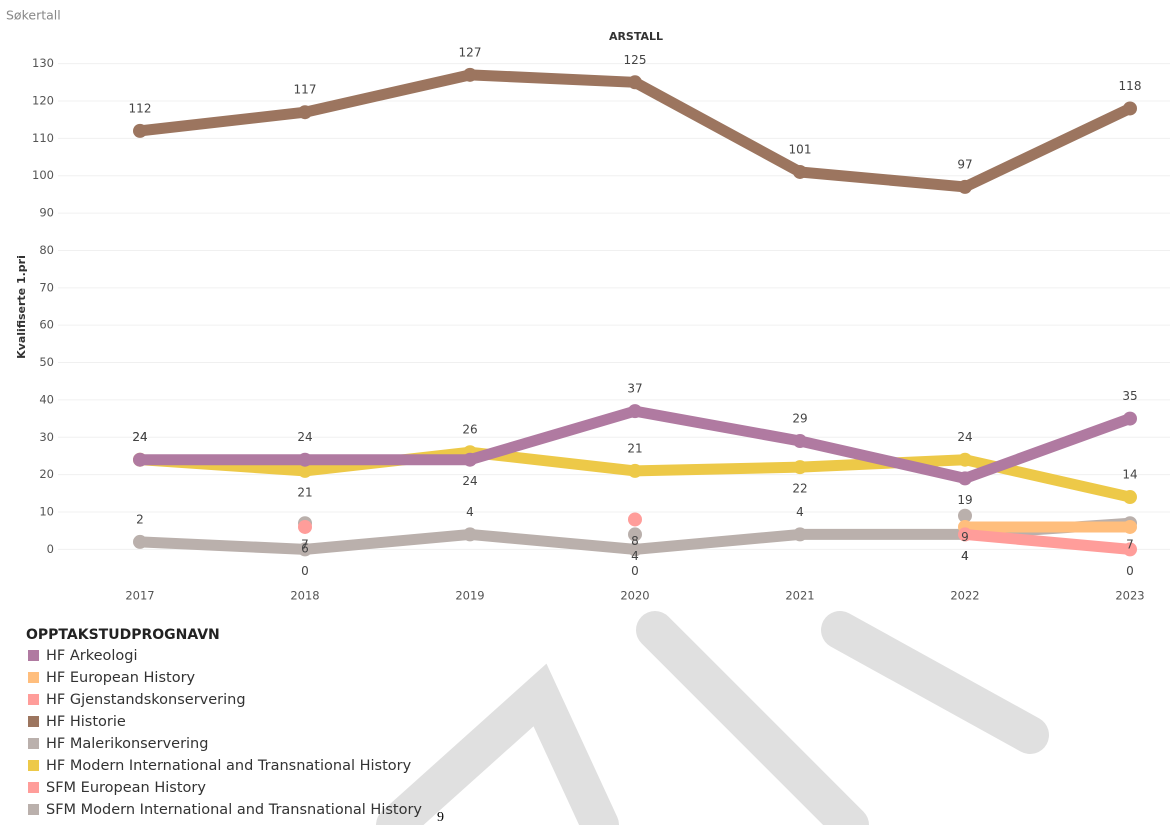 The image size is (1173, 825). What do you see at coordinates (50, 549) in the screenshot?
I see `y-tick-label: 0` at bounding box center [50, 549].